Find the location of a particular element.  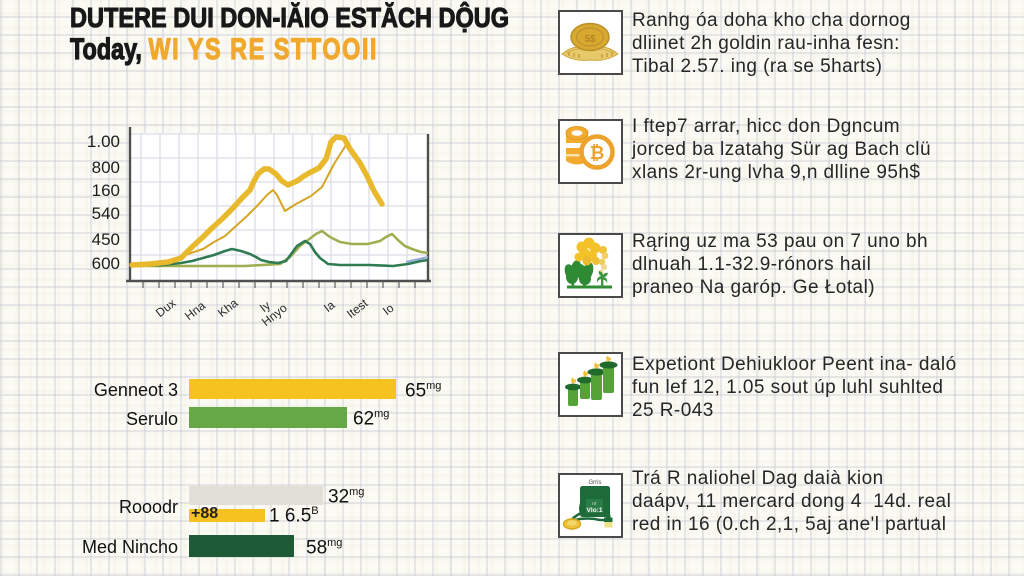

svg-text: 5$ is located at coordinates (590, 39).